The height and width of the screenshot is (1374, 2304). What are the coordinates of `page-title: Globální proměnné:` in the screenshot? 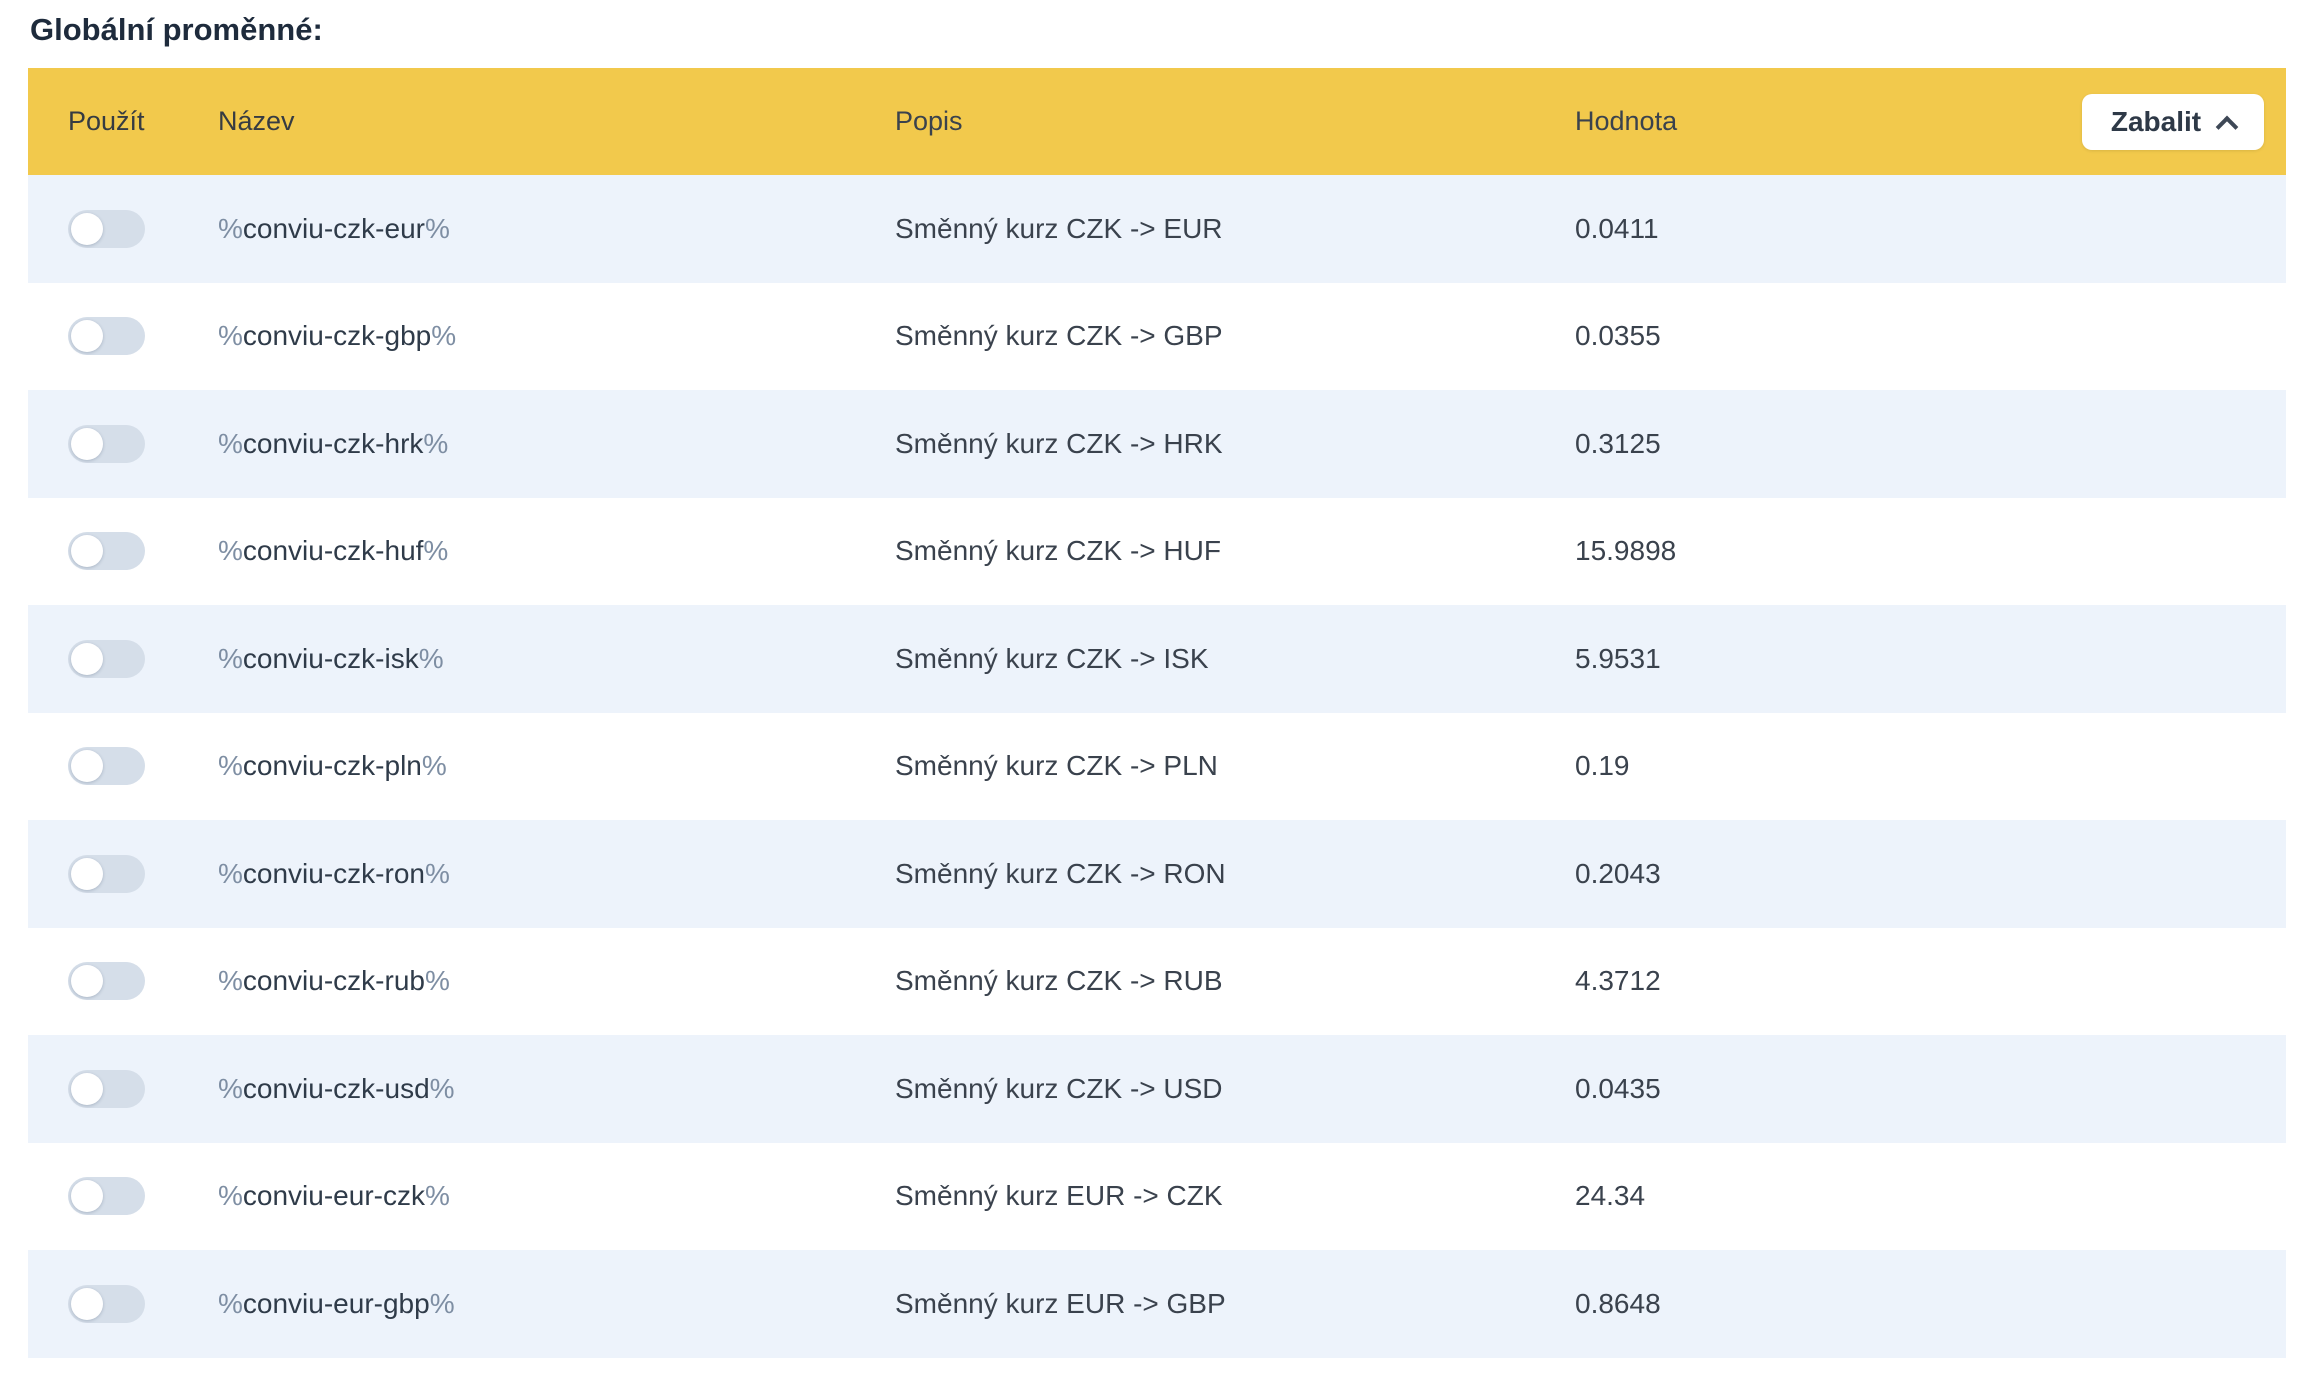 It's located at (176, 29).